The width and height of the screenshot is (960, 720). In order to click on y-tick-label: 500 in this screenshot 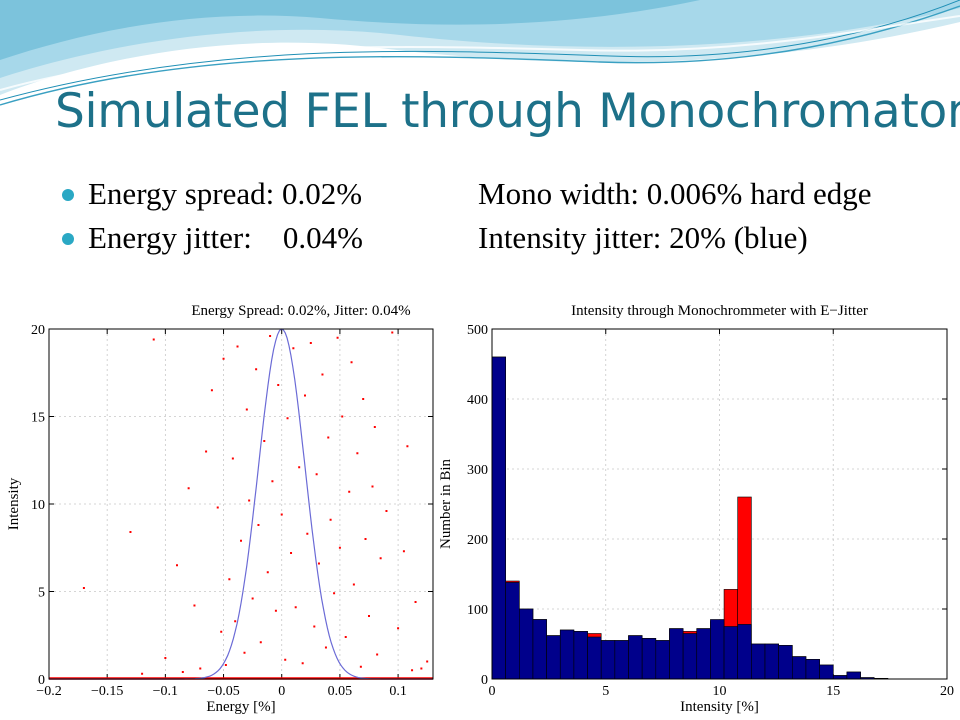, I will do `click(477, 330)`.